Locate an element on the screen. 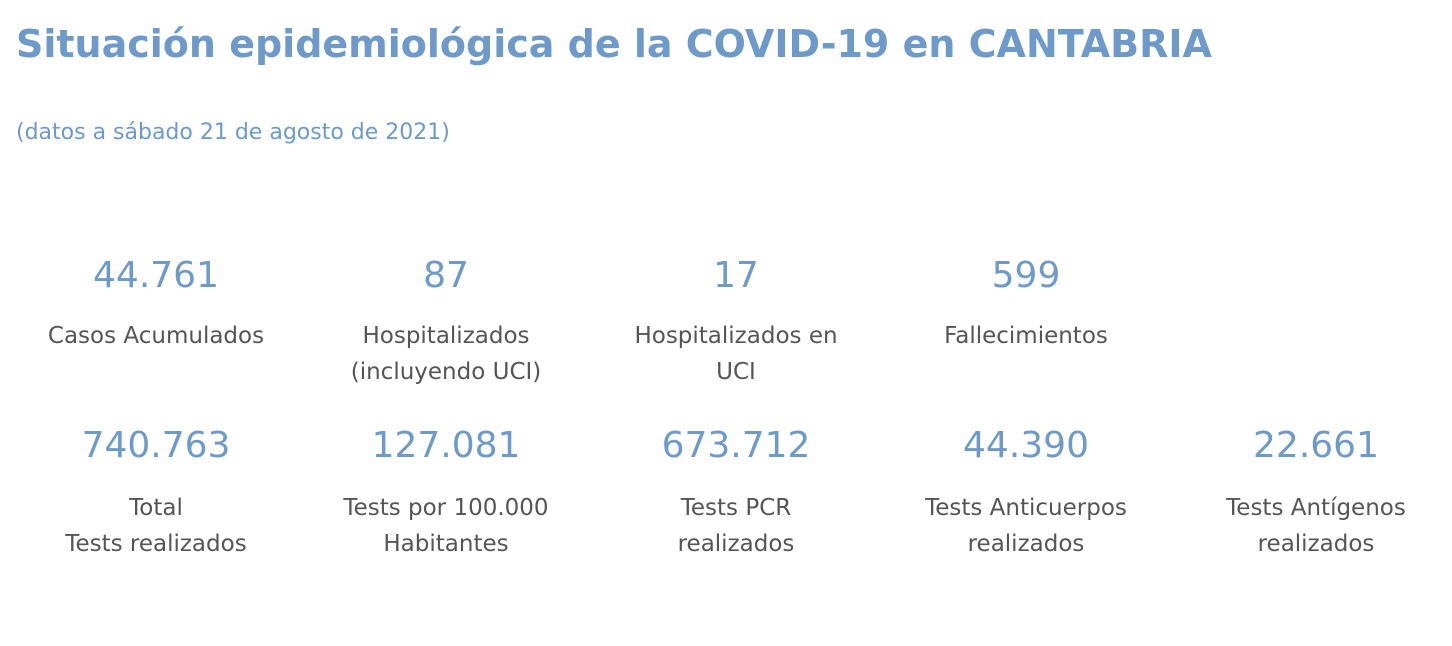 Image resolution: width=1452 pixels, height=646 pixels. stat-label: Total Tests realizados is located at coordinates (156, 526).